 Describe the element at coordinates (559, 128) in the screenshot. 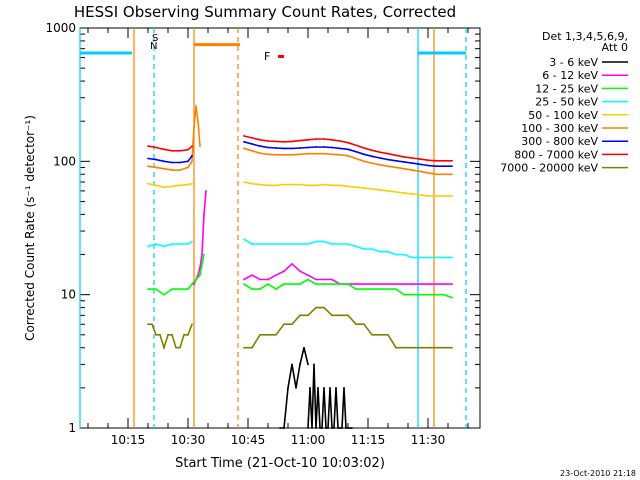

I see `legend-label: 100 - 300 keV` at that location.